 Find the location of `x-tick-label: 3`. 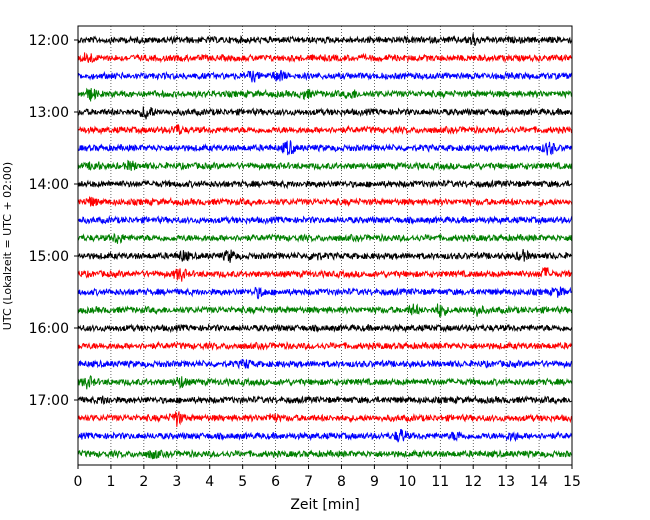

x-tick-label: 3 is located at coordinates (176, 482).